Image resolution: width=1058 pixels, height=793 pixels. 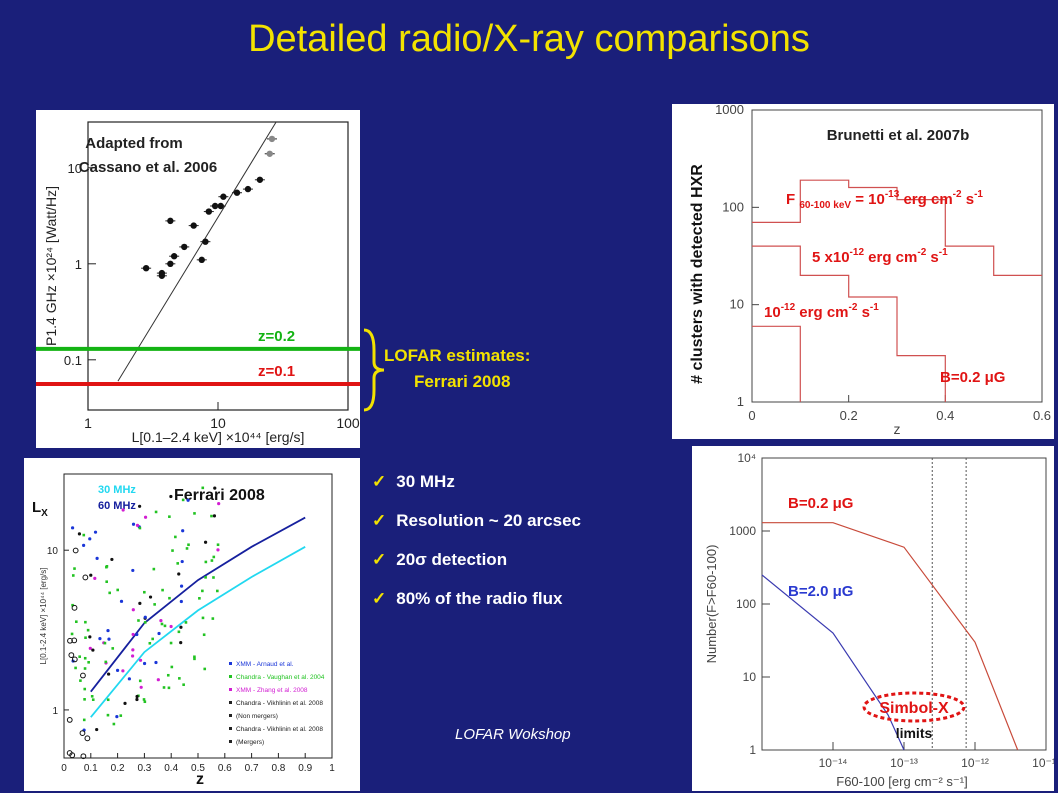 What do you see at coordinates (746, 458) in the screenshot?
I see `y-tick-label: 10⁴` at bounding box center [746, 458].